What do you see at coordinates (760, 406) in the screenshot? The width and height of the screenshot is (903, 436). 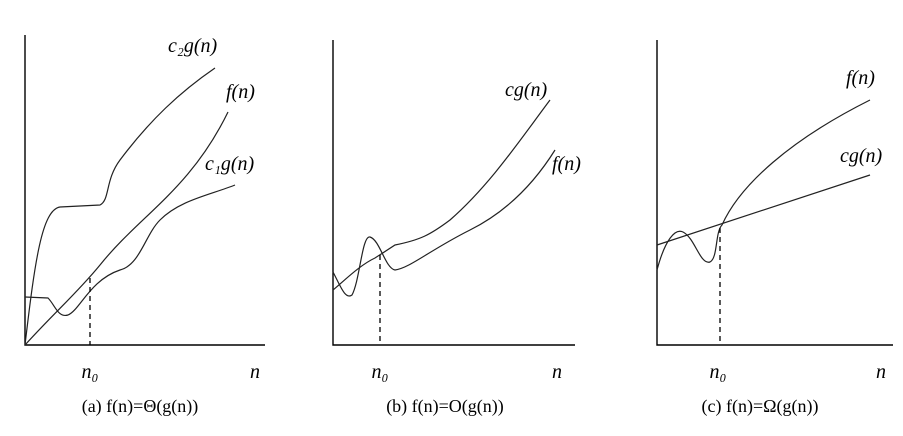 I see `caption: (c) f(n)=Ω(g(n))` at bounding box center [760, 406].